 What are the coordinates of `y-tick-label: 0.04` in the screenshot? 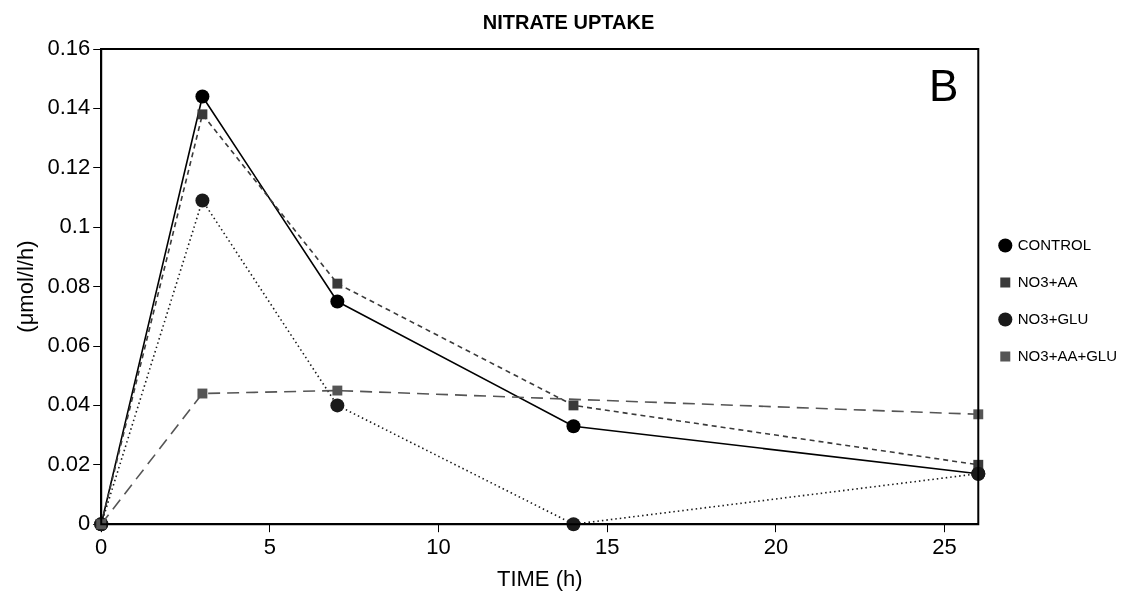 It's located at (69, 404).